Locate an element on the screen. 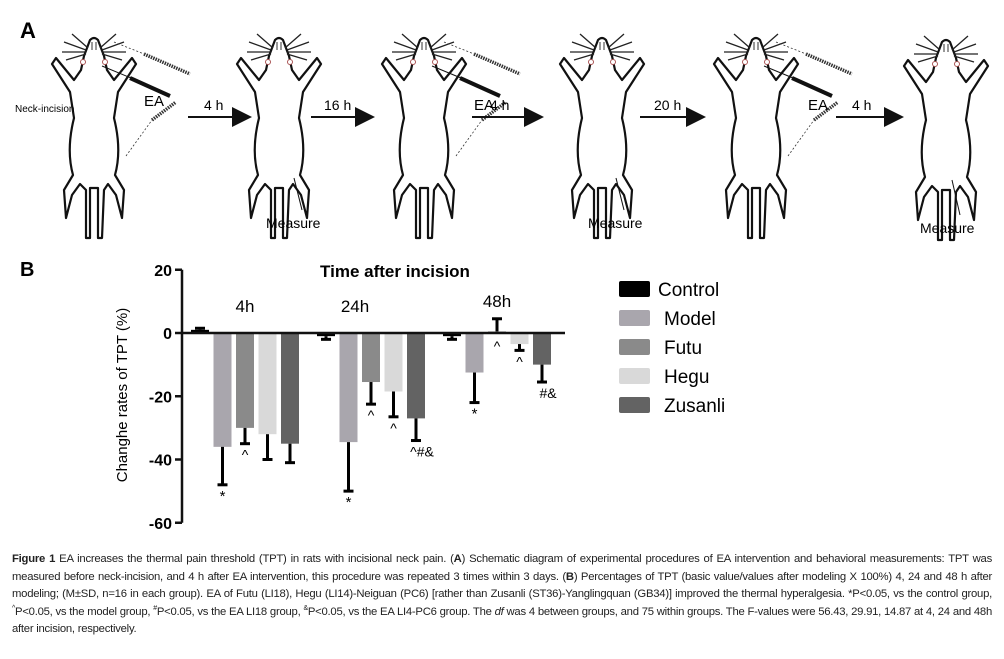 The height and width of the screenshot is (659, 1004). significance-marker: ^#& is located at coordinates (422, 452).